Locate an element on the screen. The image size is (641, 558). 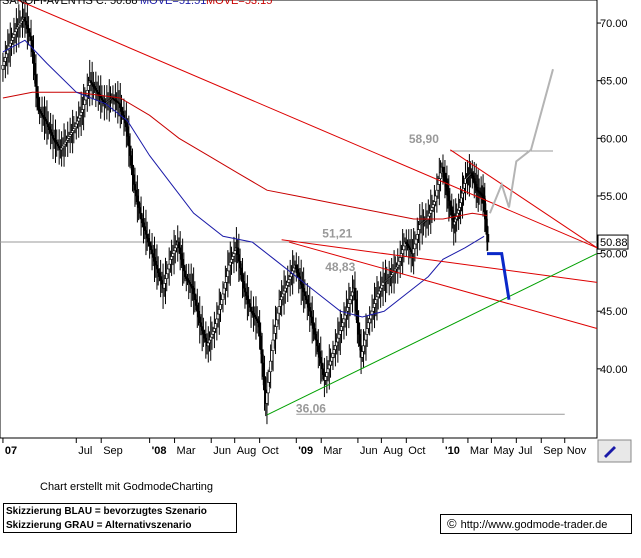
level-annotation: 36,06 is located at coordinates (311, 409).